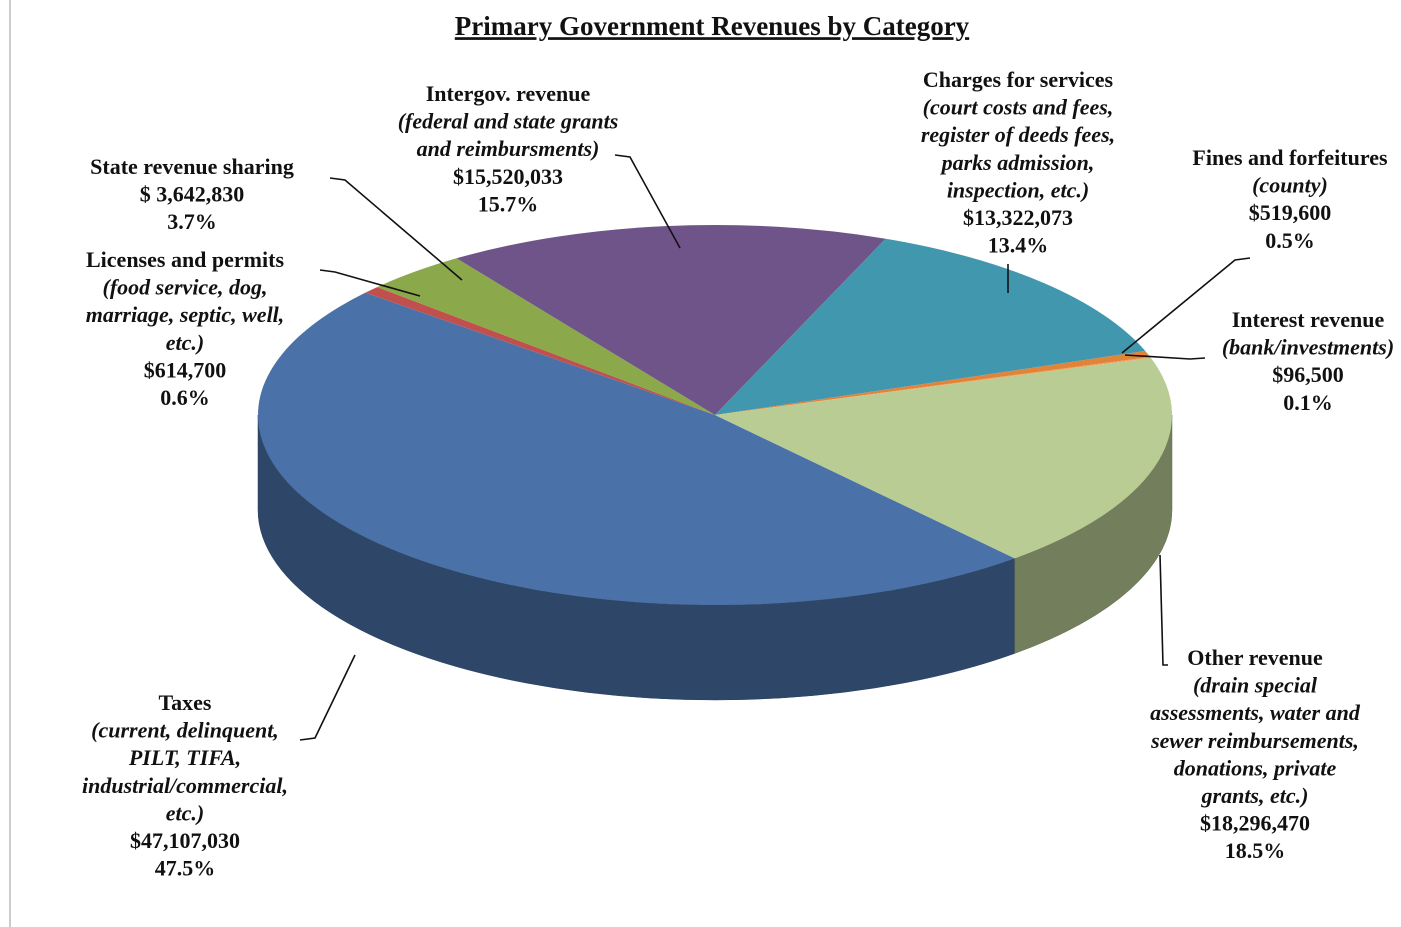 Image resolution: width=1401 pixels, height=927 pixels. What do you see at coordinates (1290, 185) in the screenshot?
I see `category-description: (county)` at bounding box center [1290, 185].